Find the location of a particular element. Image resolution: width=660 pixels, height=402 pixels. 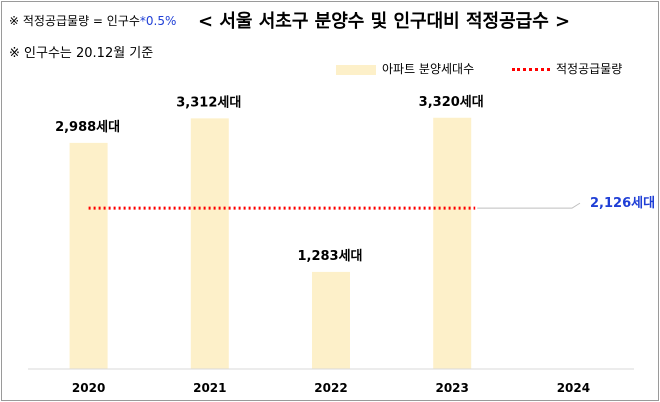

bar-2023 is located at coordinates (452, 243).